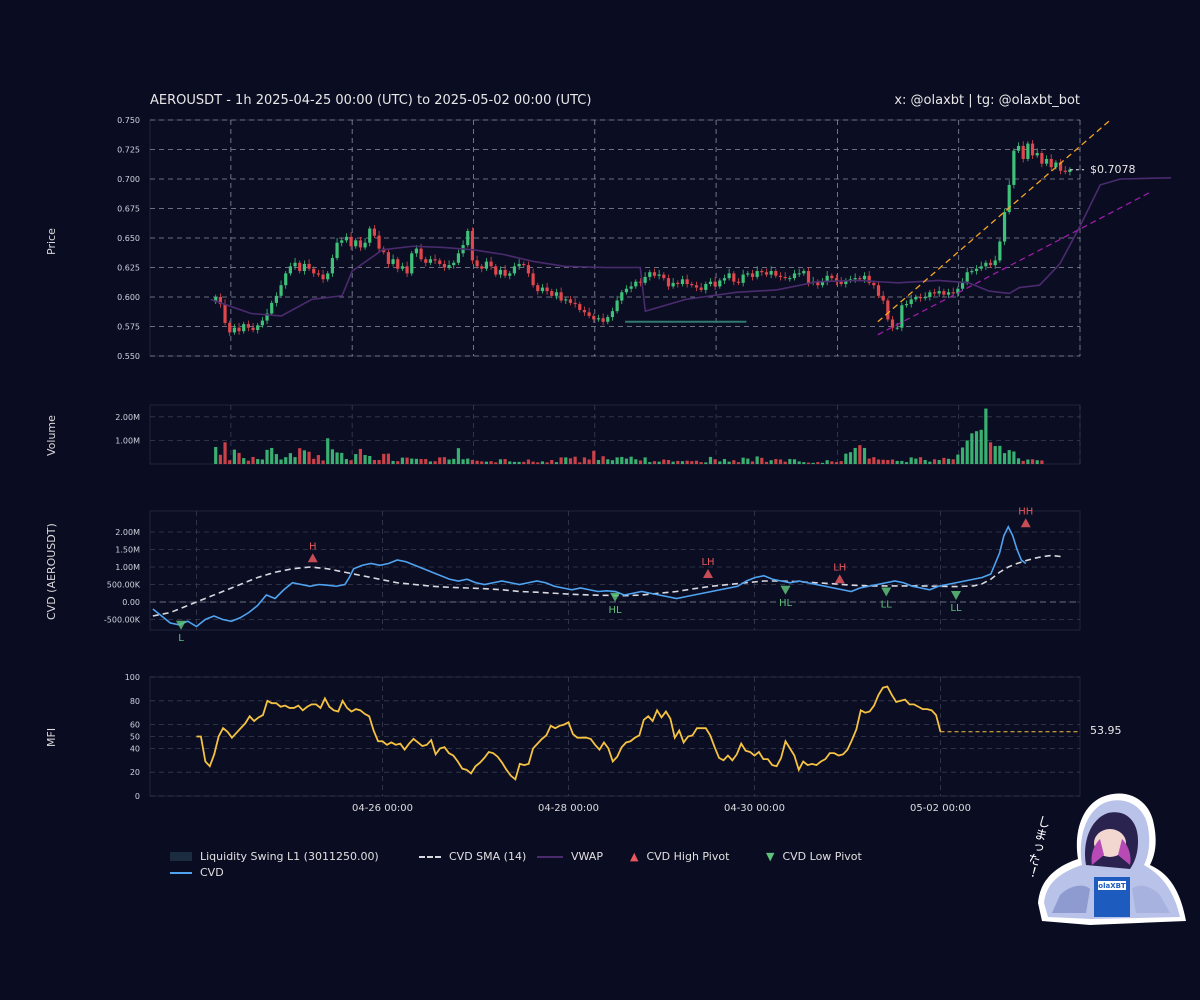 The width and height of the screenshot is (1200, 1000). Describe the element at coordinates (124, 585) in the screenshot. I see `cvd-tick-label: 500.00K` at that location.